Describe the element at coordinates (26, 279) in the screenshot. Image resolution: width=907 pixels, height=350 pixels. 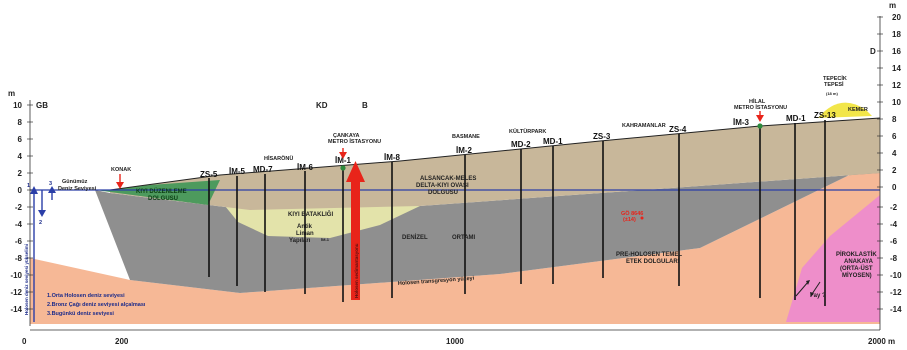
I see `holocene-rise-label: Holosen deniz seviyesi yükselimi` at that location.